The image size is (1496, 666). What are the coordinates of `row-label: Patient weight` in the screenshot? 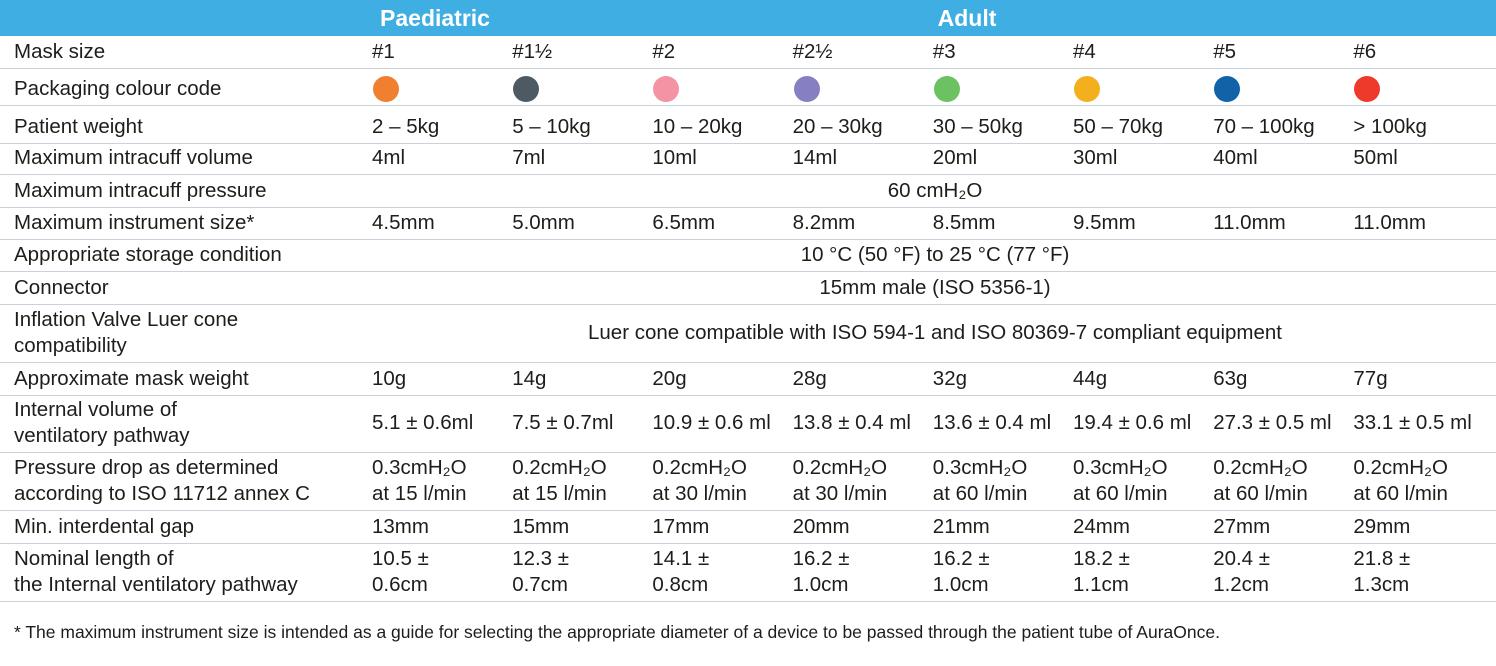 It's located at (78, 126).